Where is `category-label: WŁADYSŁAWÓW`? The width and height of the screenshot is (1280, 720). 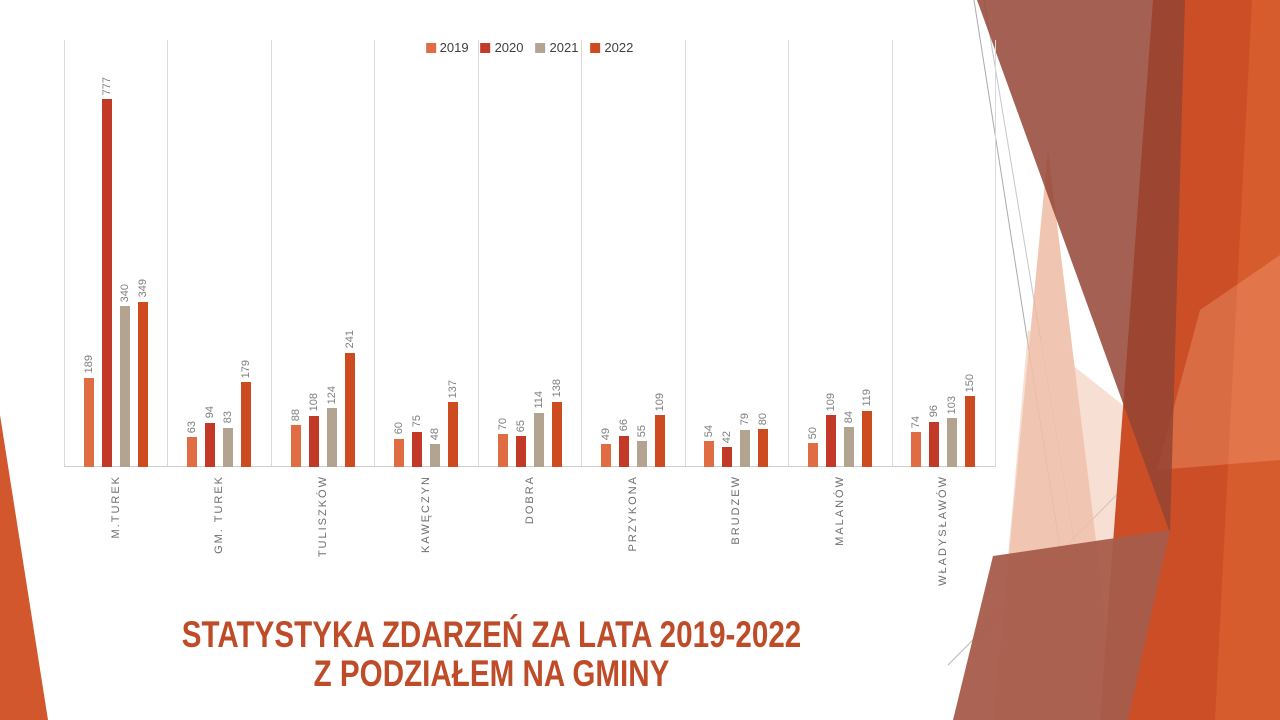 category-label: WŁADYSŁAWÓW is located at coordinates (943, 530).